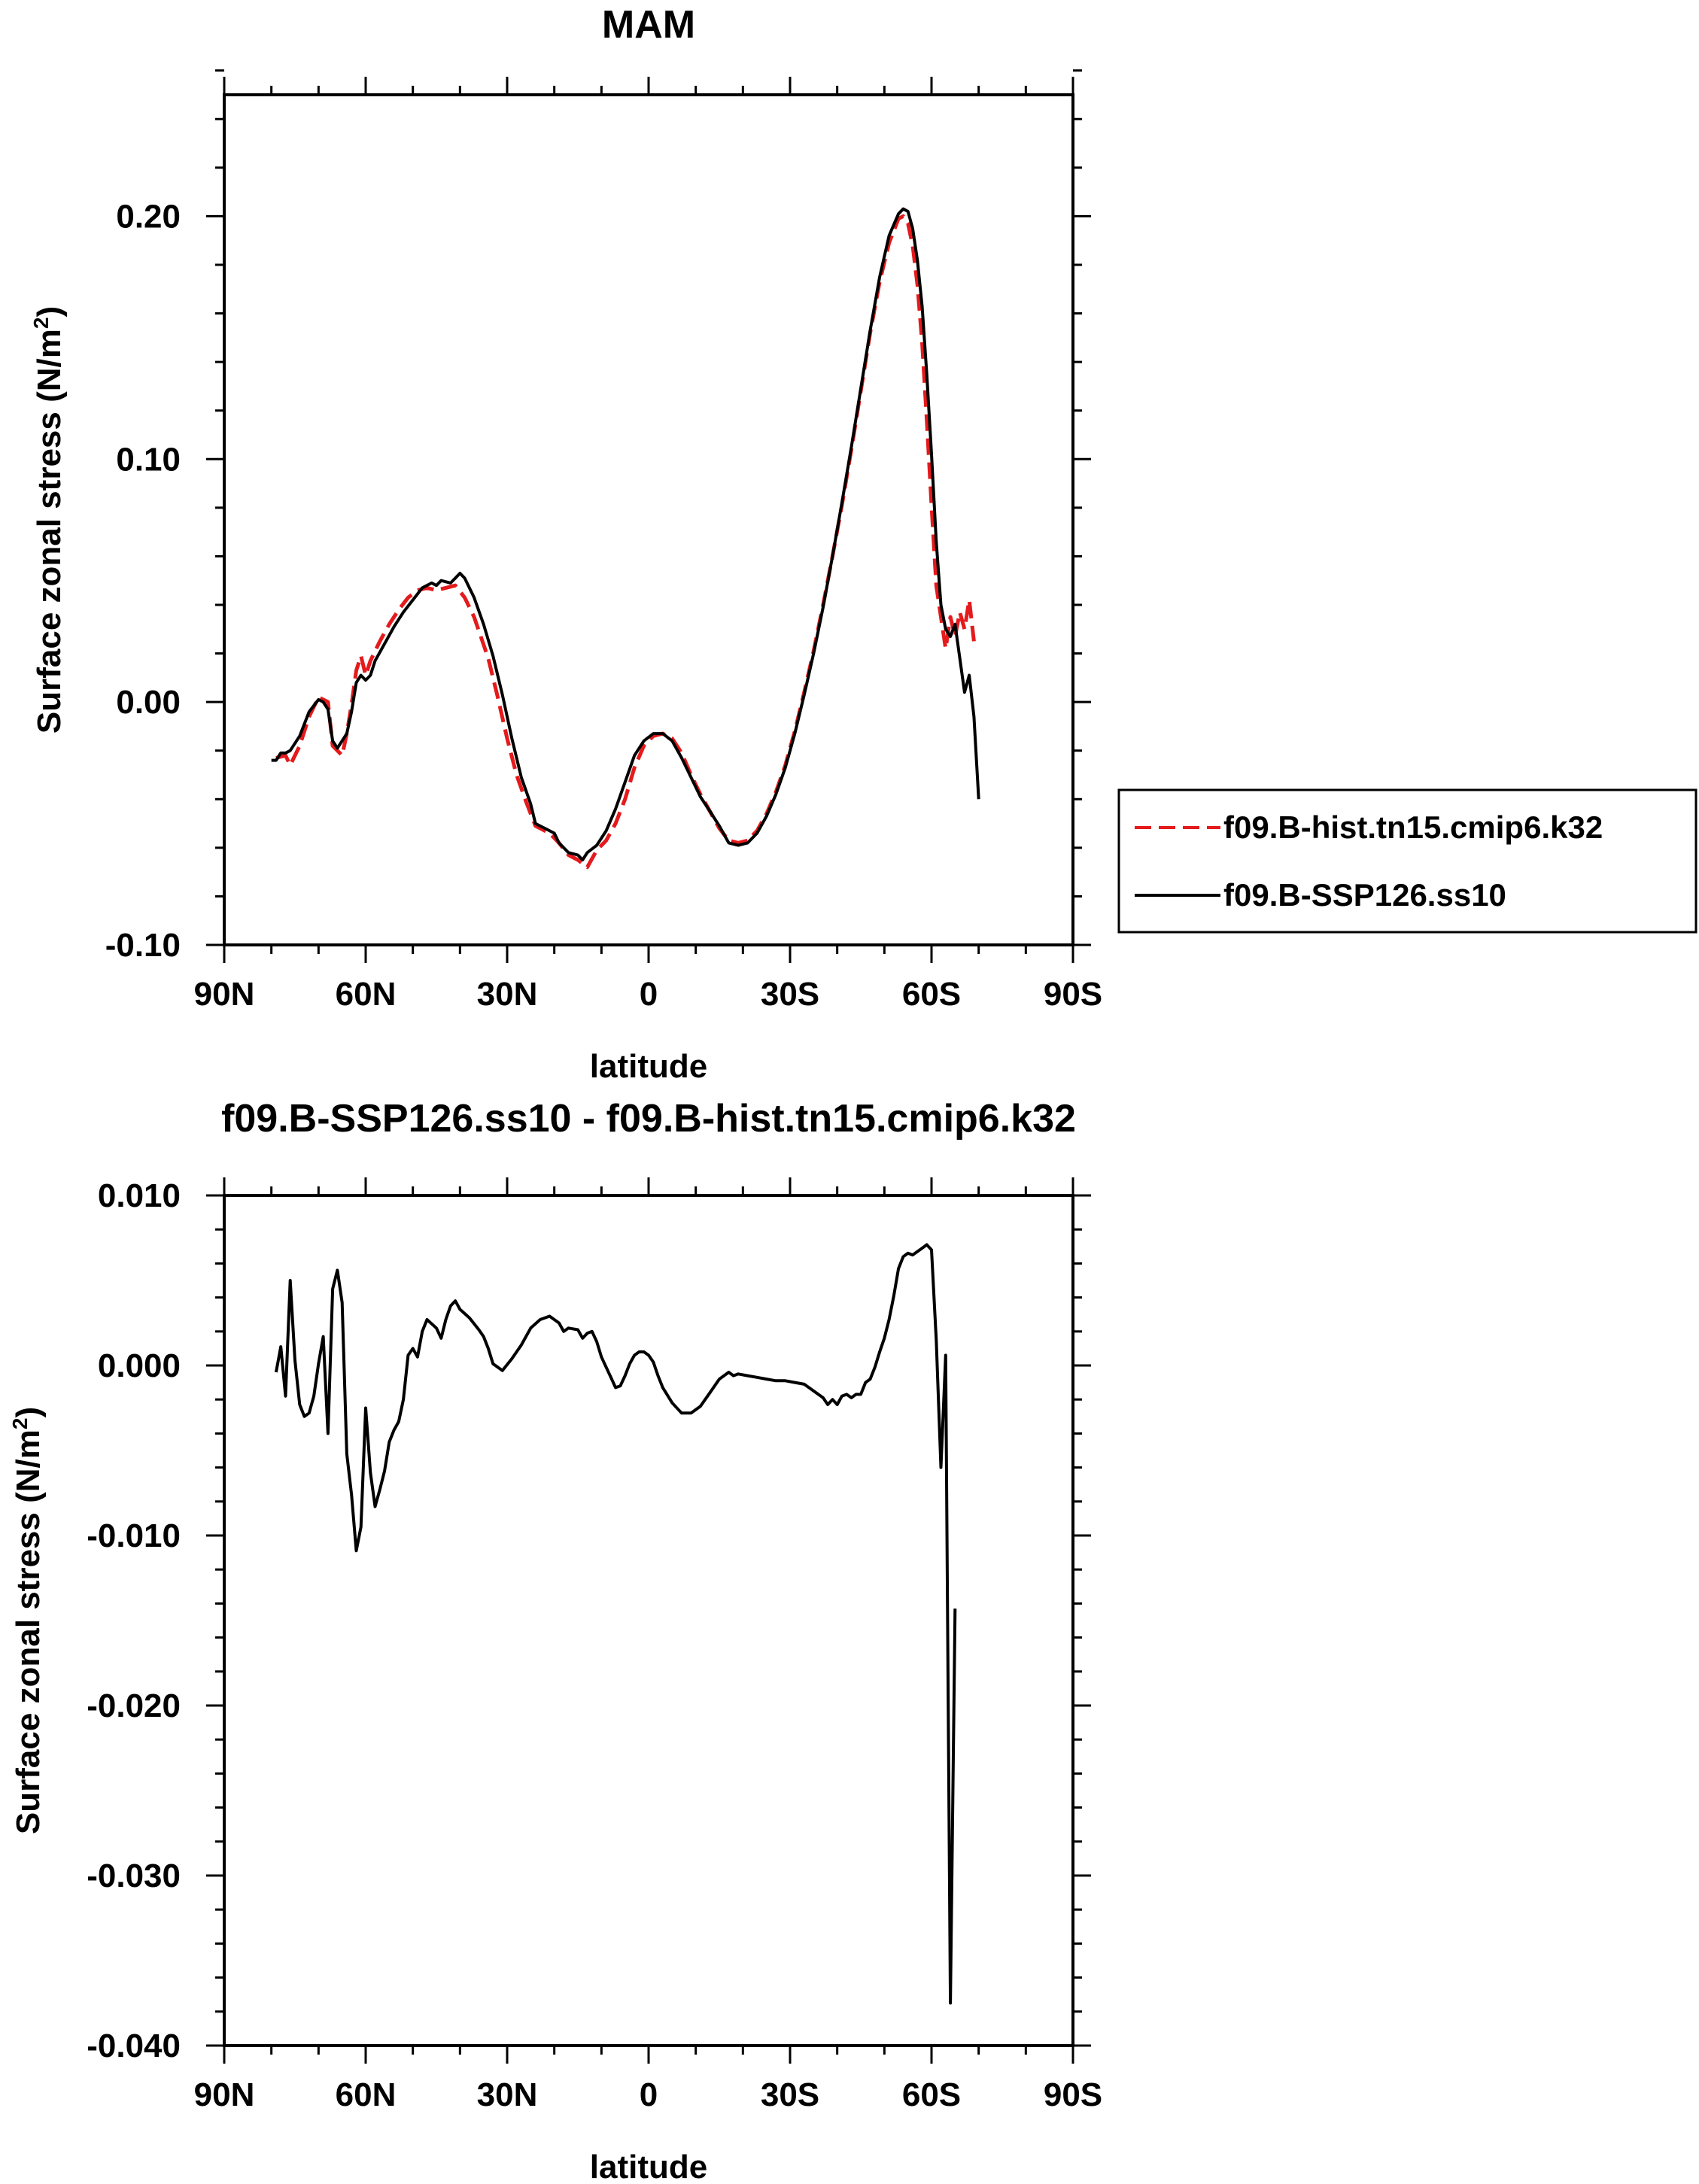 The image size is (1699, 2184). What do you see at coordinates (366, 2094) in the screenshot?
I see `difference-x-tick-label: 60N` at bounding box center [366, 2094].